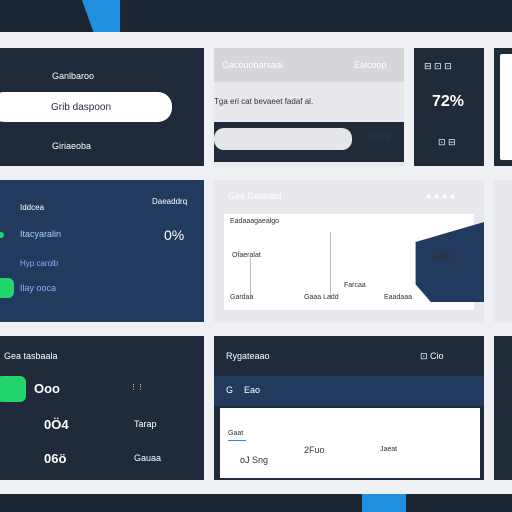  I want to click on panel-percent-icons-bottom: ⊡ ⊟, so click(447, 142).